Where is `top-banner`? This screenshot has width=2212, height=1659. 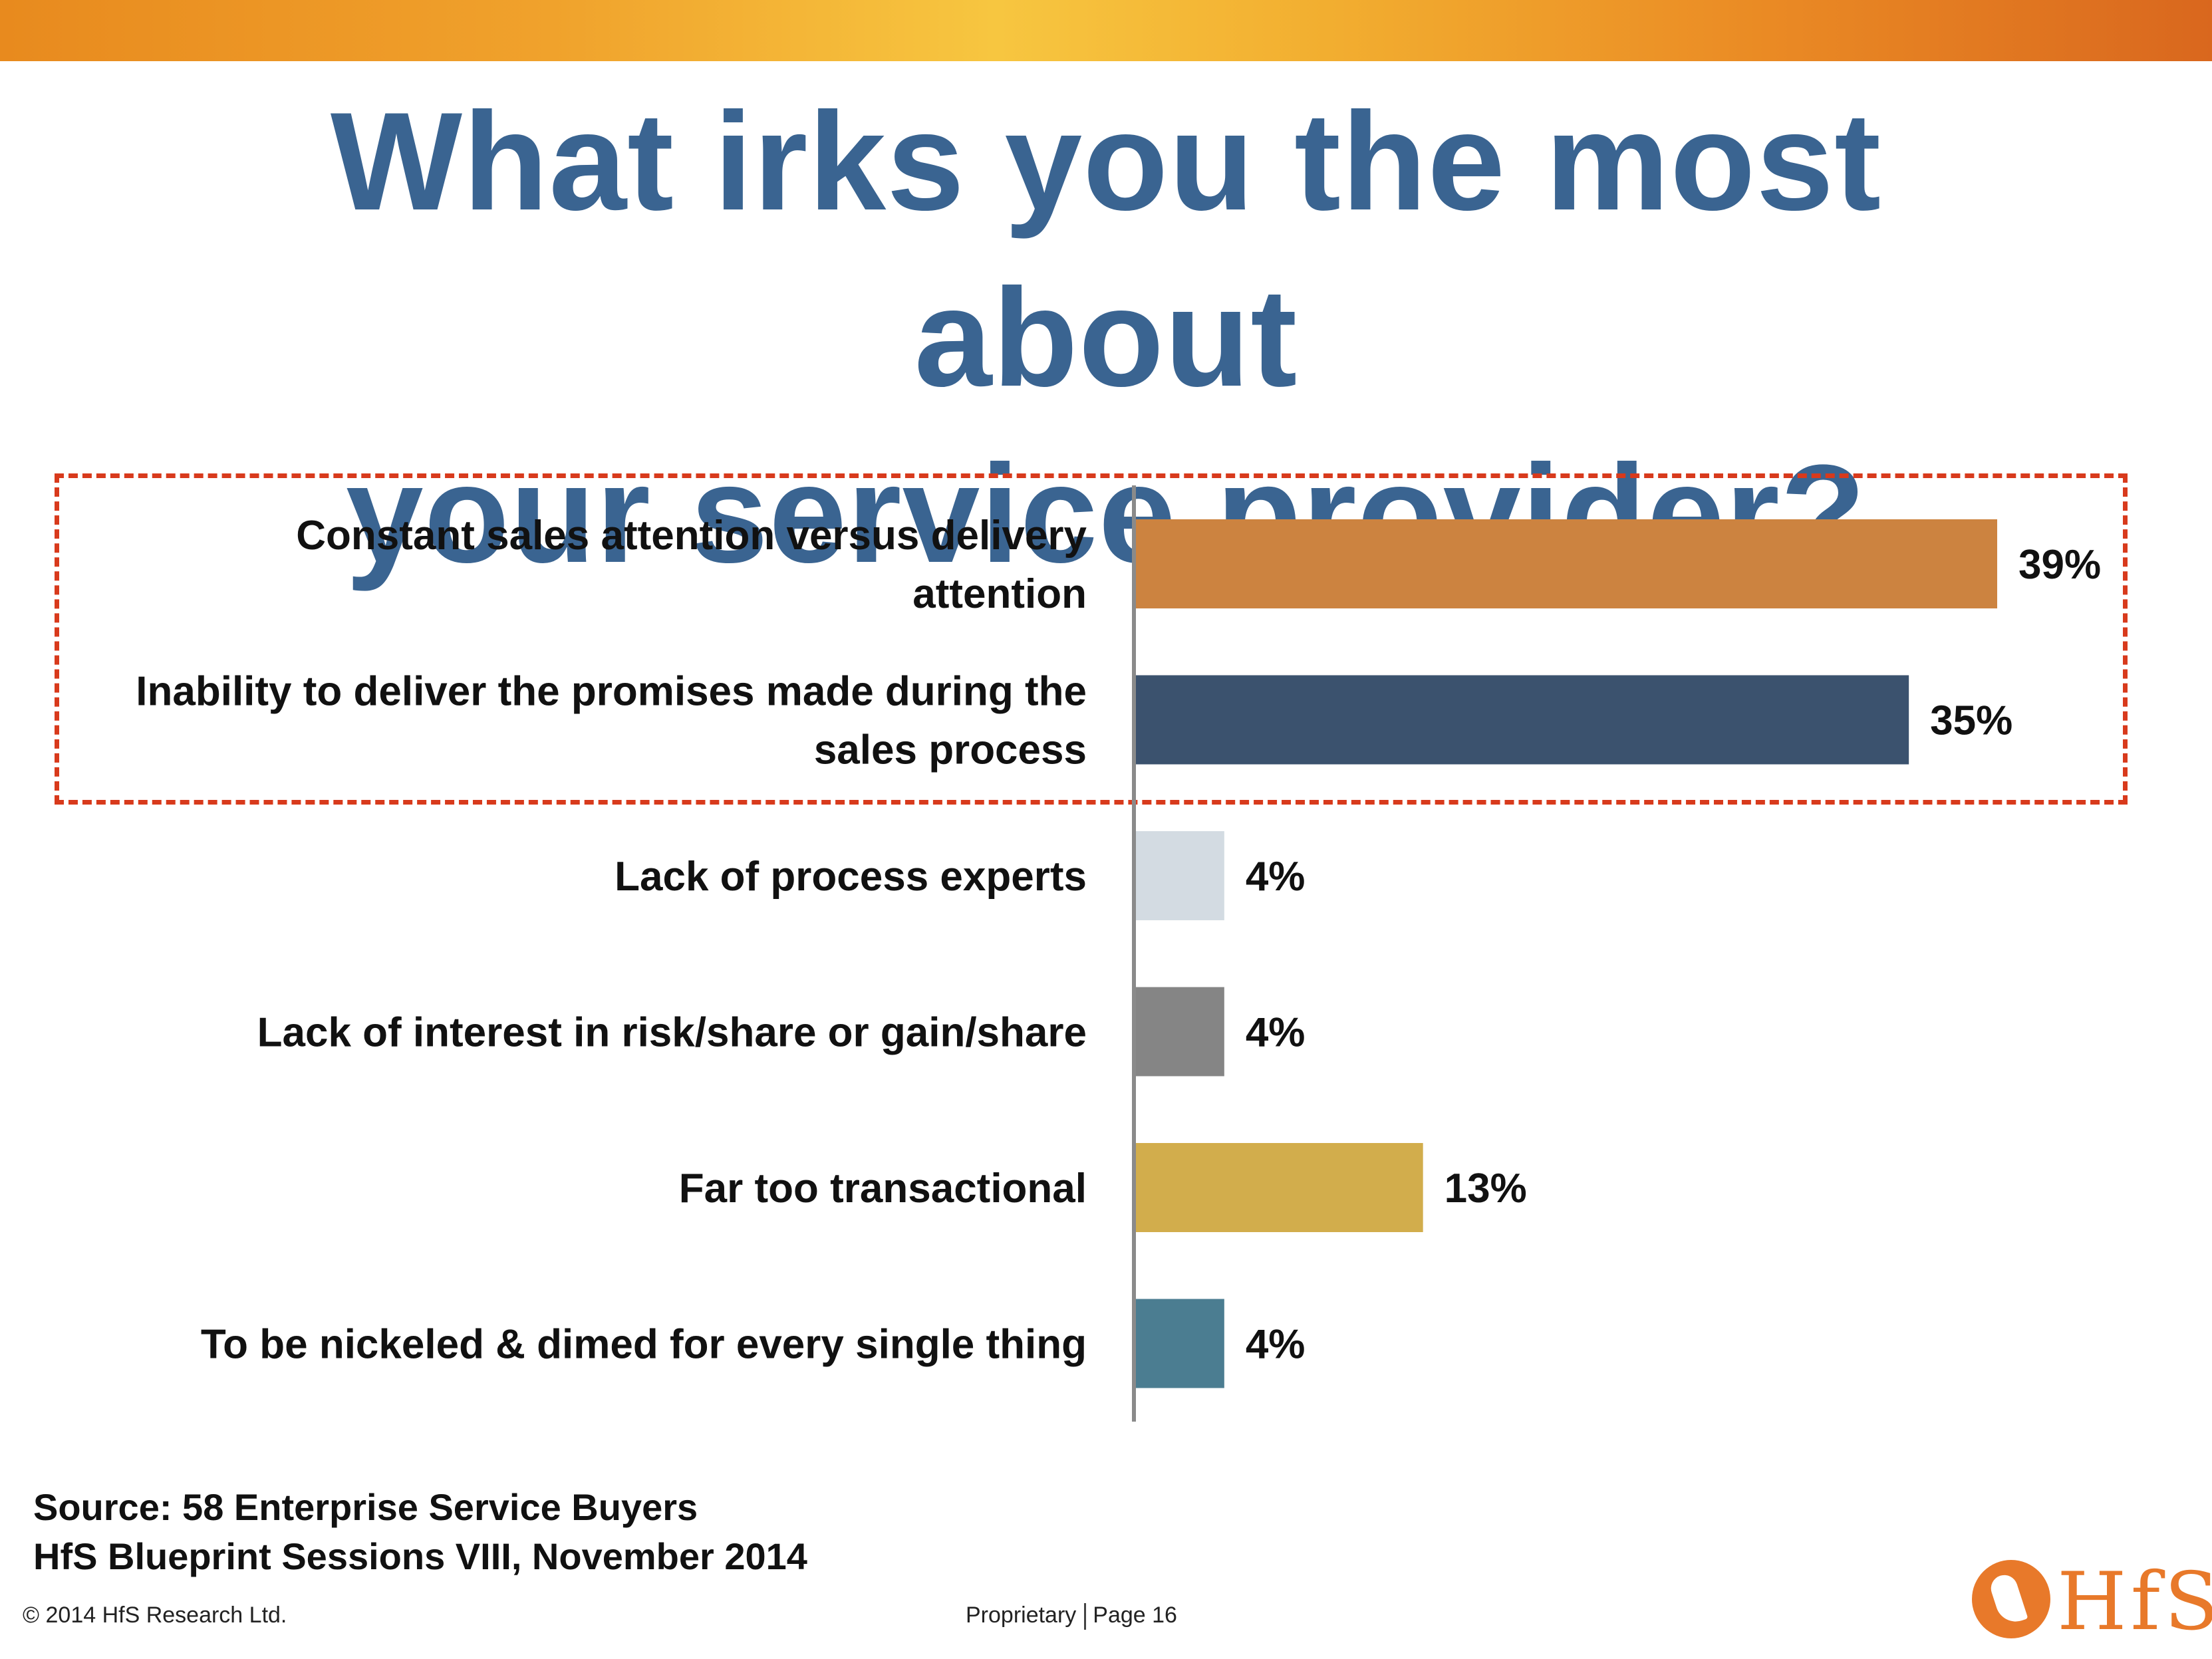
top-banner is located at coordinates (1106, 30).